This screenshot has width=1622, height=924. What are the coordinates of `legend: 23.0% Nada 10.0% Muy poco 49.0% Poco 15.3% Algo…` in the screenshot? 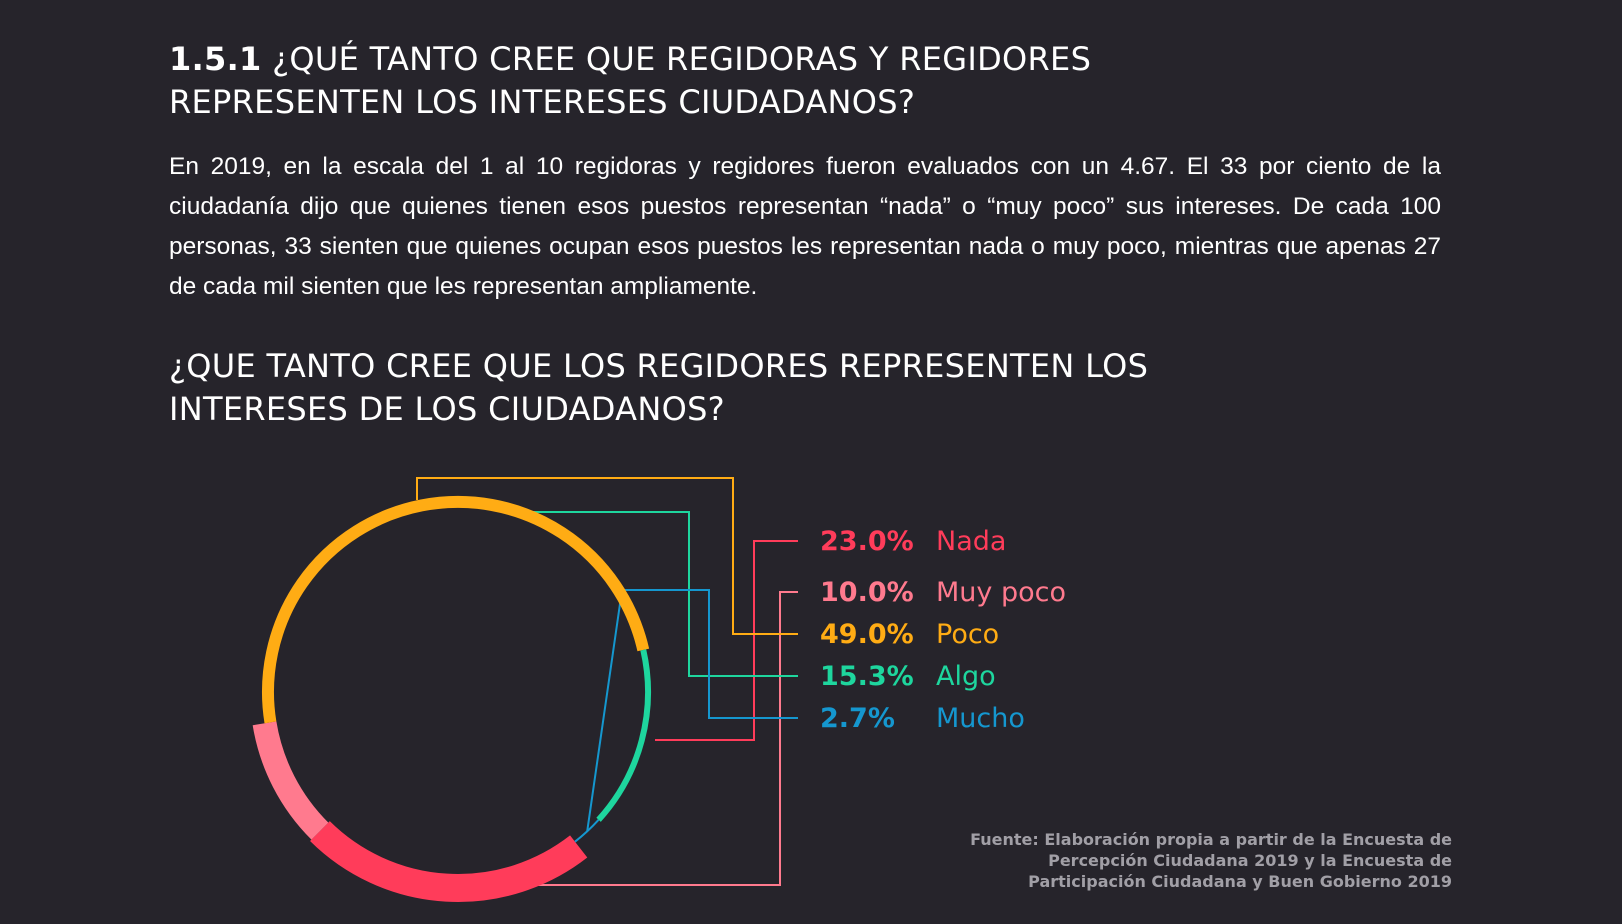 It's located at (943, 630).